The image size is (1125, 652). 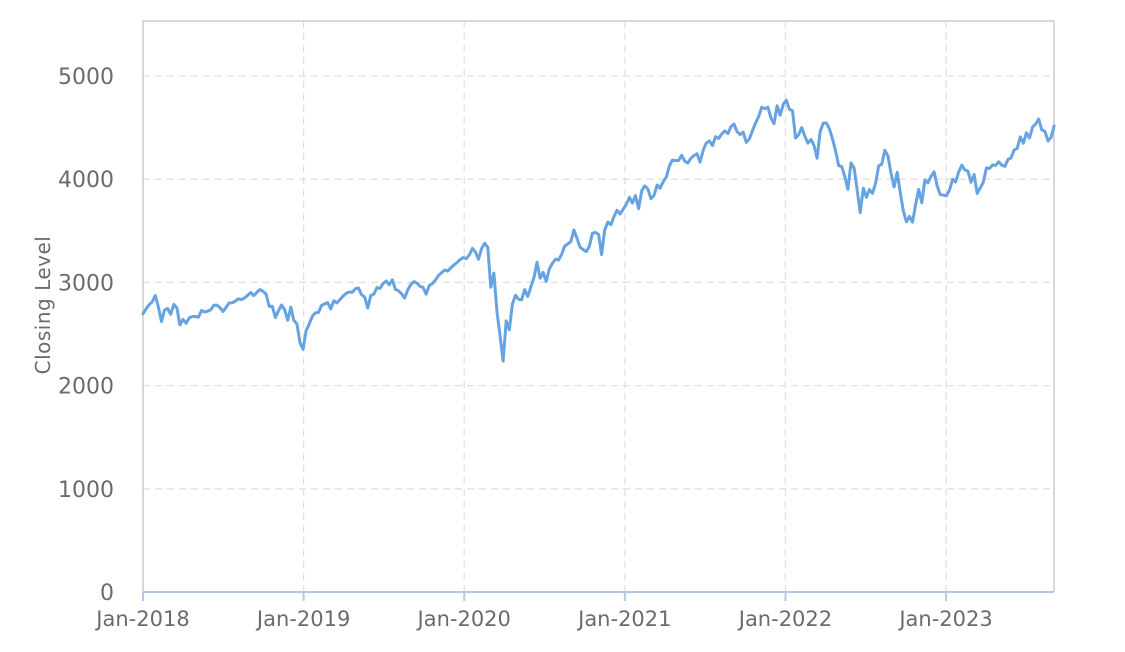 I want to click on x-tick-label: Jan-2022, so click(x=784, y=619).